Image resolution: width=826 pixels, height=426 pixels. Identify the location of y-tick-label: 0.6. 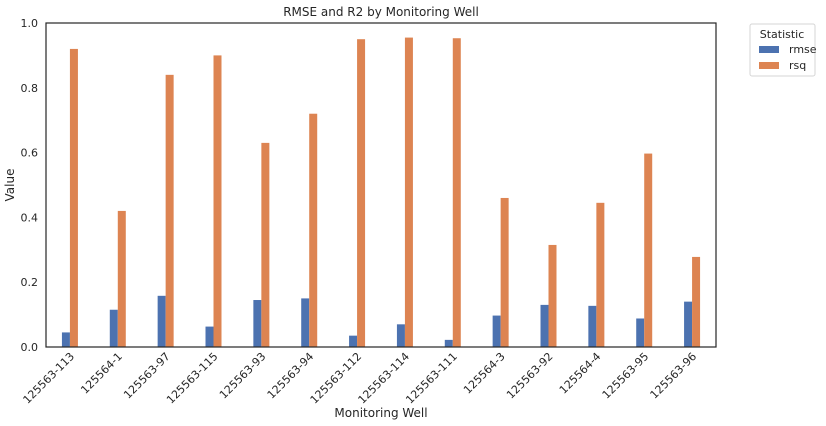
(30, 153).